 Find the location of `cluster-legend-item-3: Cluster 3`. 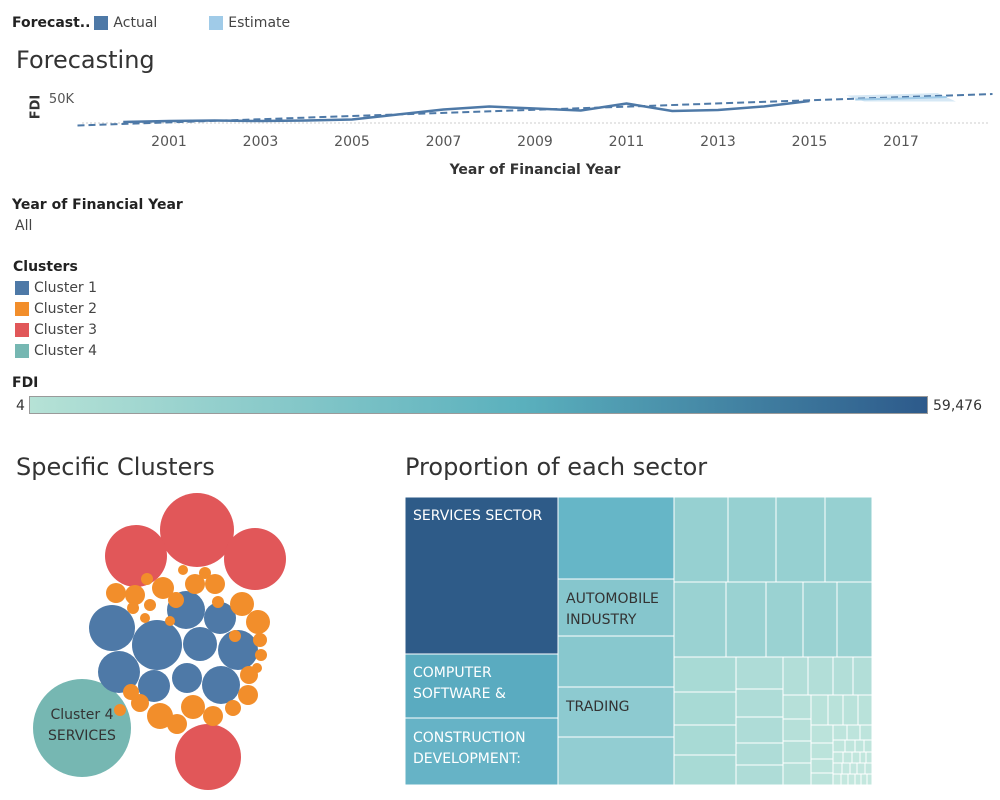

cluster-legend-item-3: Cluster 3 is located at coordinates (56, 329).